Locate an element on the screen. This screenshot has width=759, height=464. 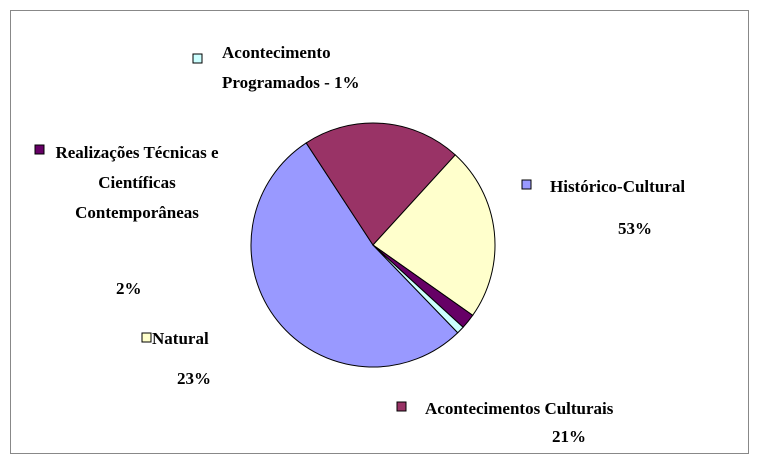
category-label: Histórico-Cultural is located at coordinates (618, 186).